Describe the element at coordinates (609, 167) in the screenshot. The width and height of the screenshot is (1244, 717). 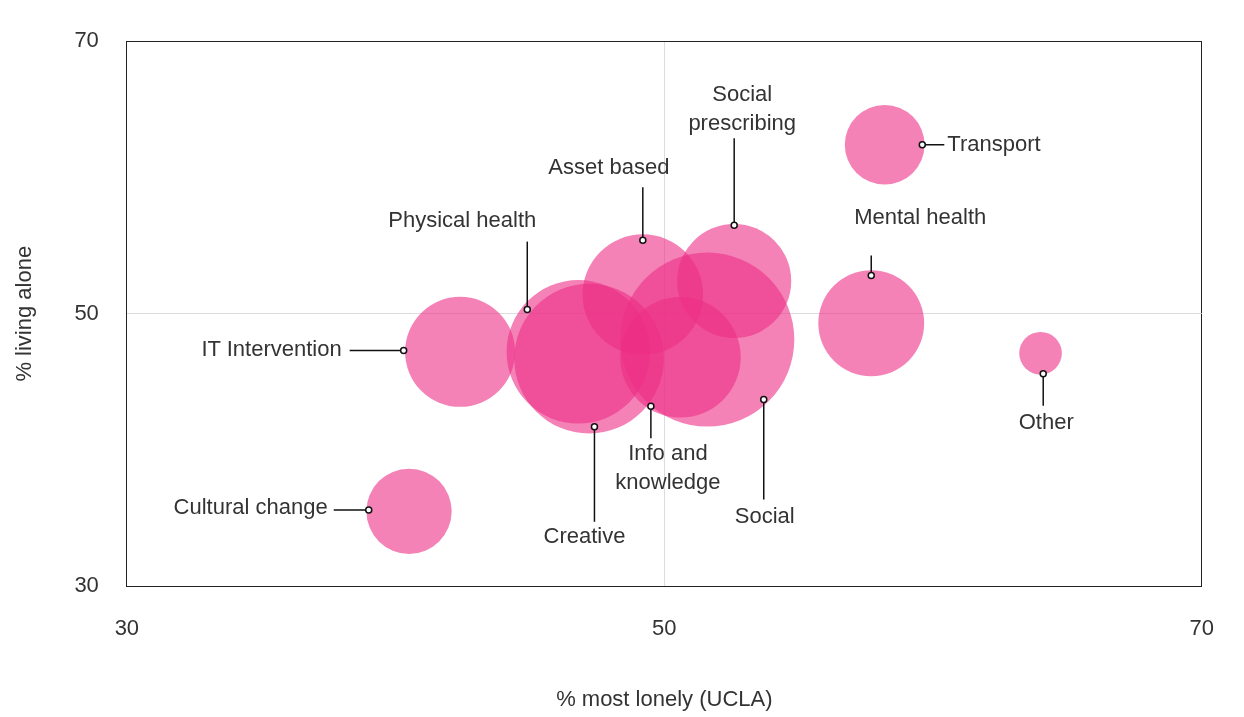
I see `annotation: Asset based` at that location.